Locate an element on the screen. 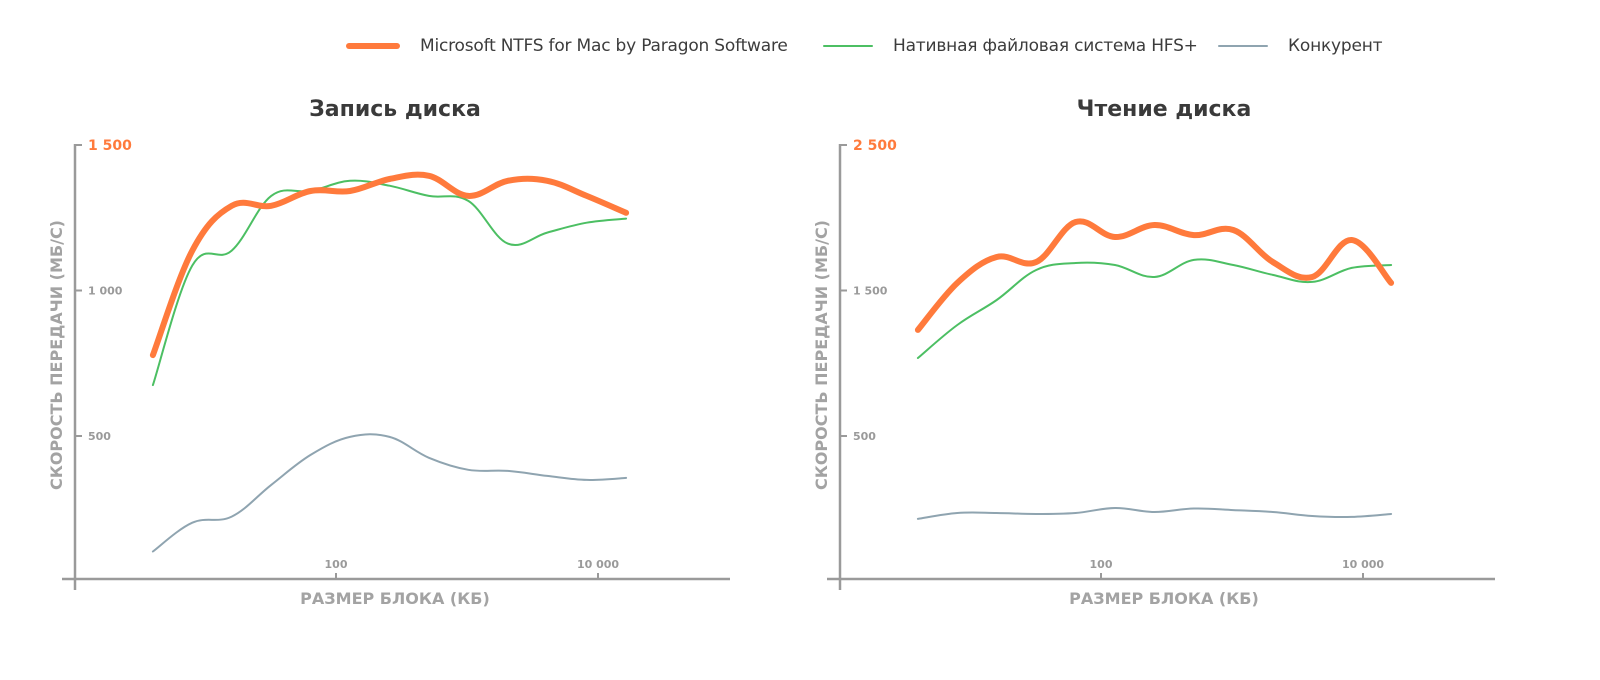  y-tick-label: 1 000 is located at coordinates (105, 291).